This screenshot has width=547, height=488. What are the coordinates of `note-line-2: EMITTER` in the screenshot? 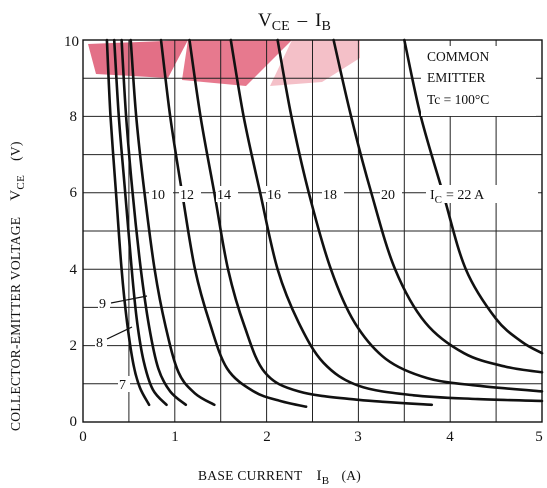 It's located at (456, 77).